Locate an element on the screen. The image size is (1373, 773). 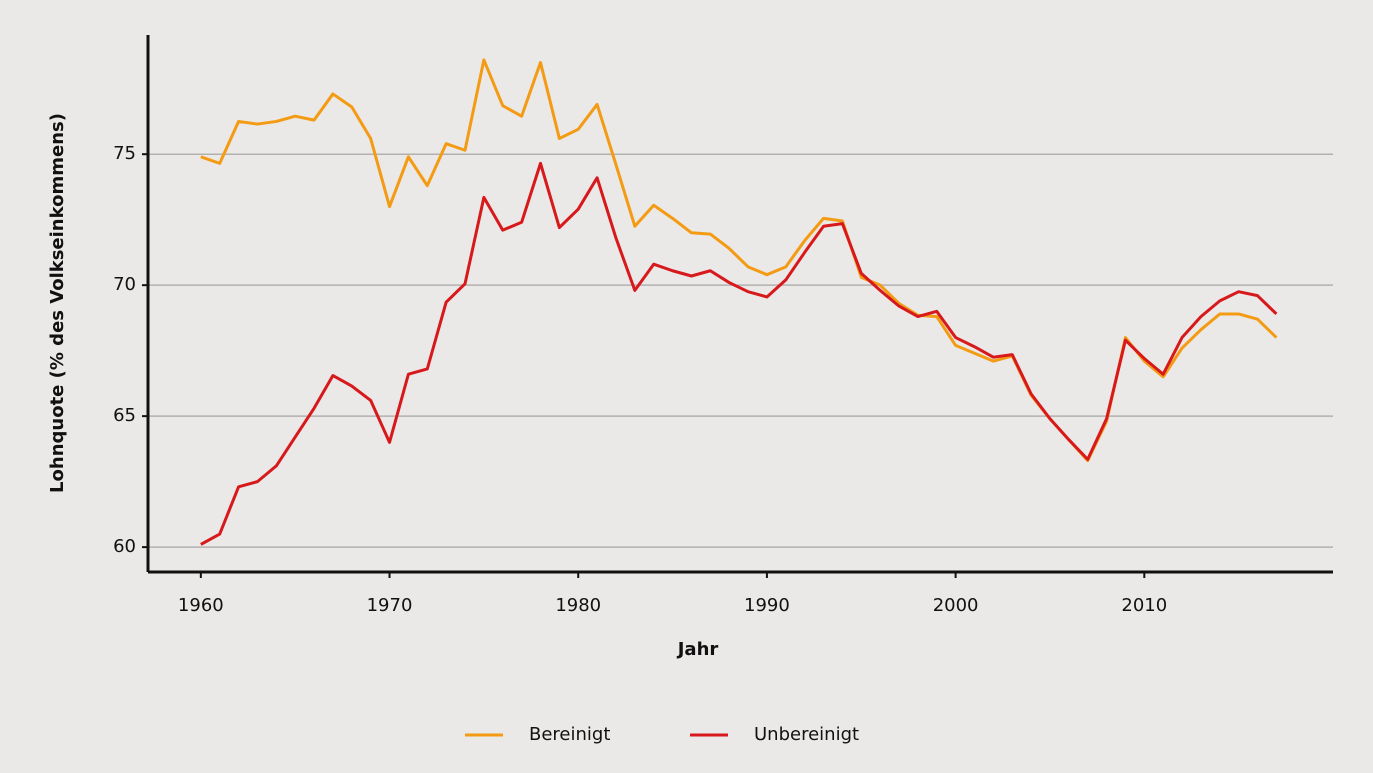
y-tick-label: 70 is located at coordinates (124, 284).